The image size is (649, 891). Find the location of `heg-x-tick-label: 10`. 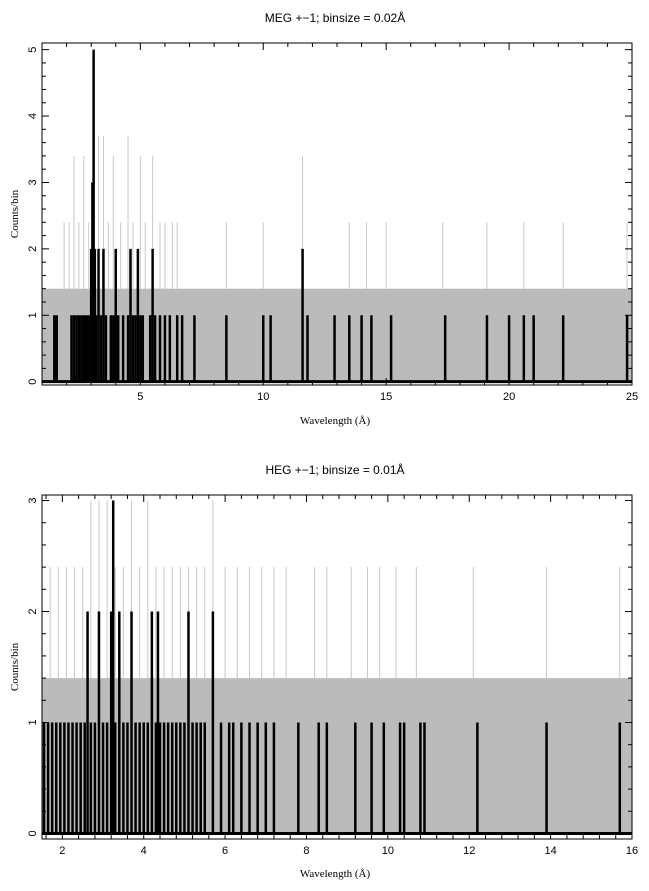

heg-x-tick-label: 10 is located at coordinates (388, 851).